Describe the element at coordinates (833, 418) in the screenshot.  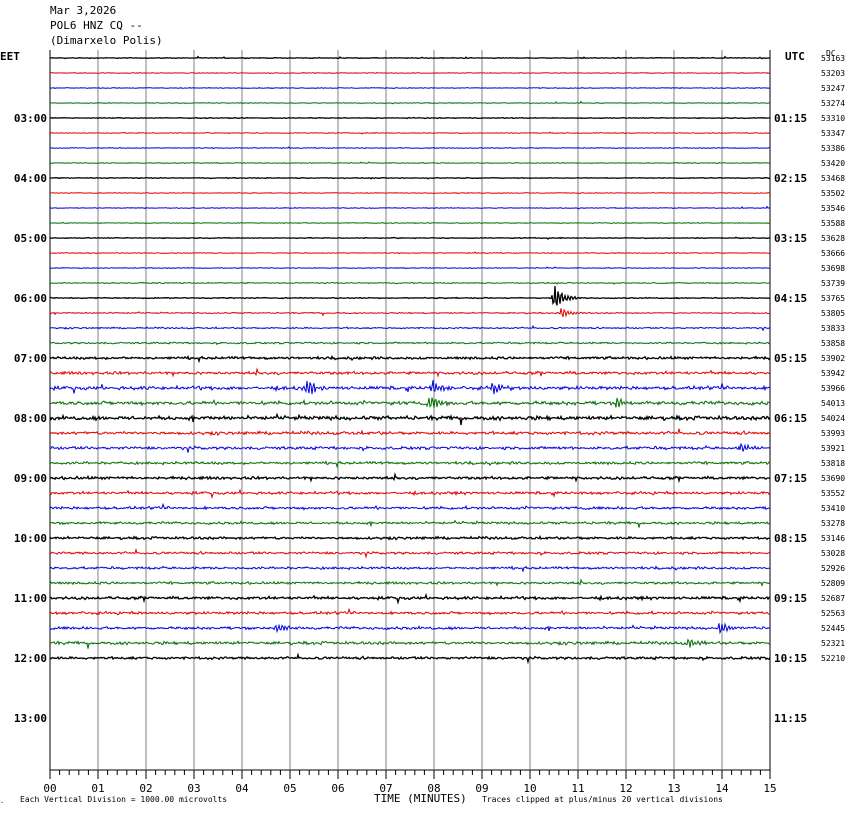
I see `dc-offset-label: 54024` at that location.